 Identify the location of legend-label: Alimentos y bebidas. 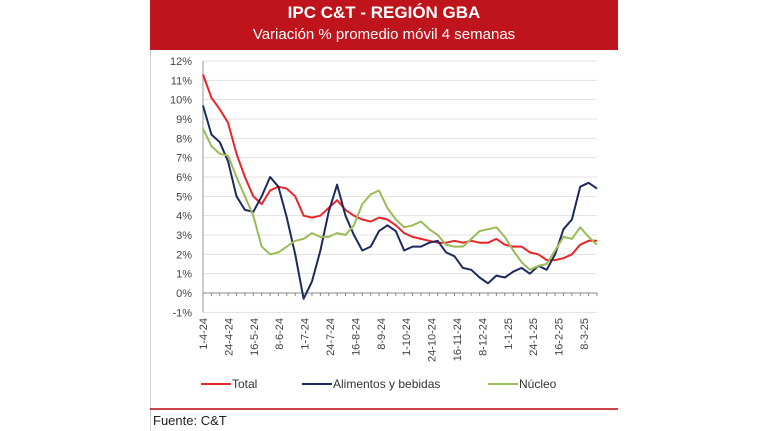
(386, 384).